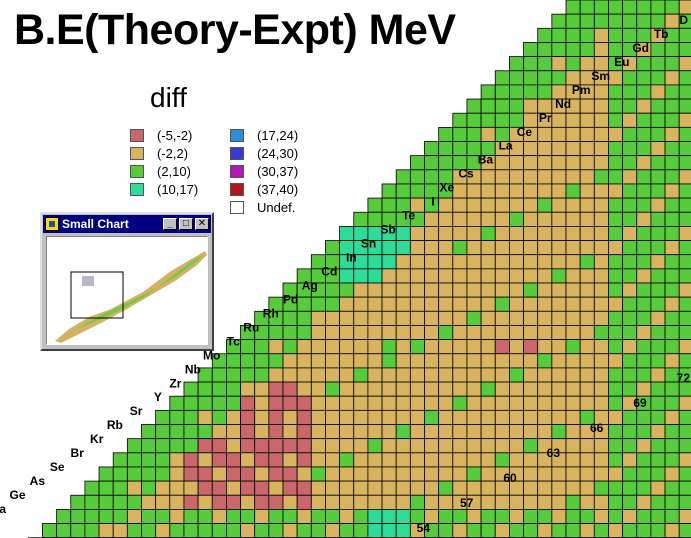 The height and width of the screenshot is (538, 691). I want to click on legend-label: (-2,2), so click(173, 153).